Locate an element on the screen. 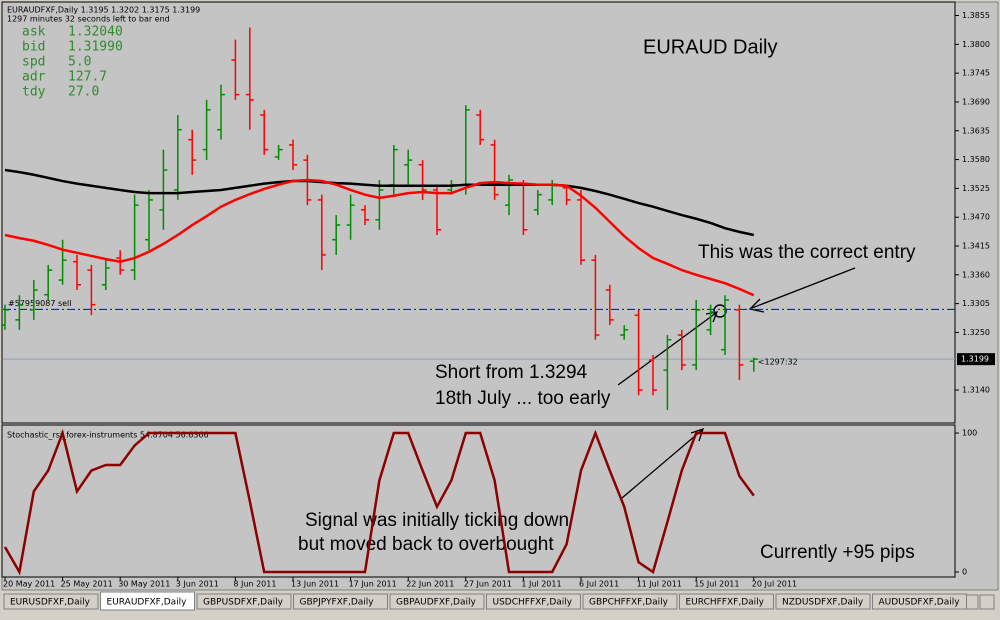  x-tick-label: 17 Jun 2011 is located at coordinates (373, 584).